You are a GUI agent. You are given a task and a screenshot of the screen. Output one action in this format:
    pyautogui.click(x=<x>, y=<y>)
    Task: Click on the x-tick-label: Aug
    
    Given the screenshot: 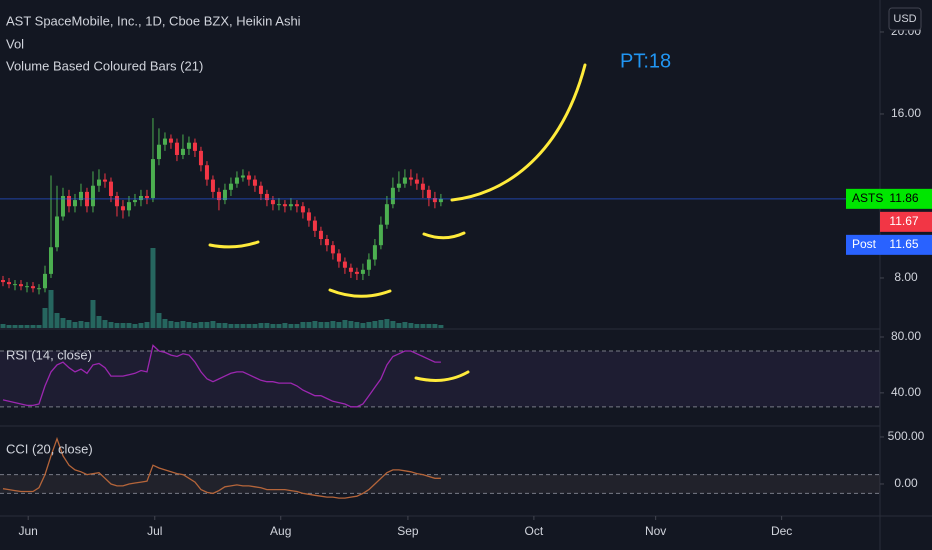 What is the action you would take?
    pyautogui.click(x=280, y=531)
    